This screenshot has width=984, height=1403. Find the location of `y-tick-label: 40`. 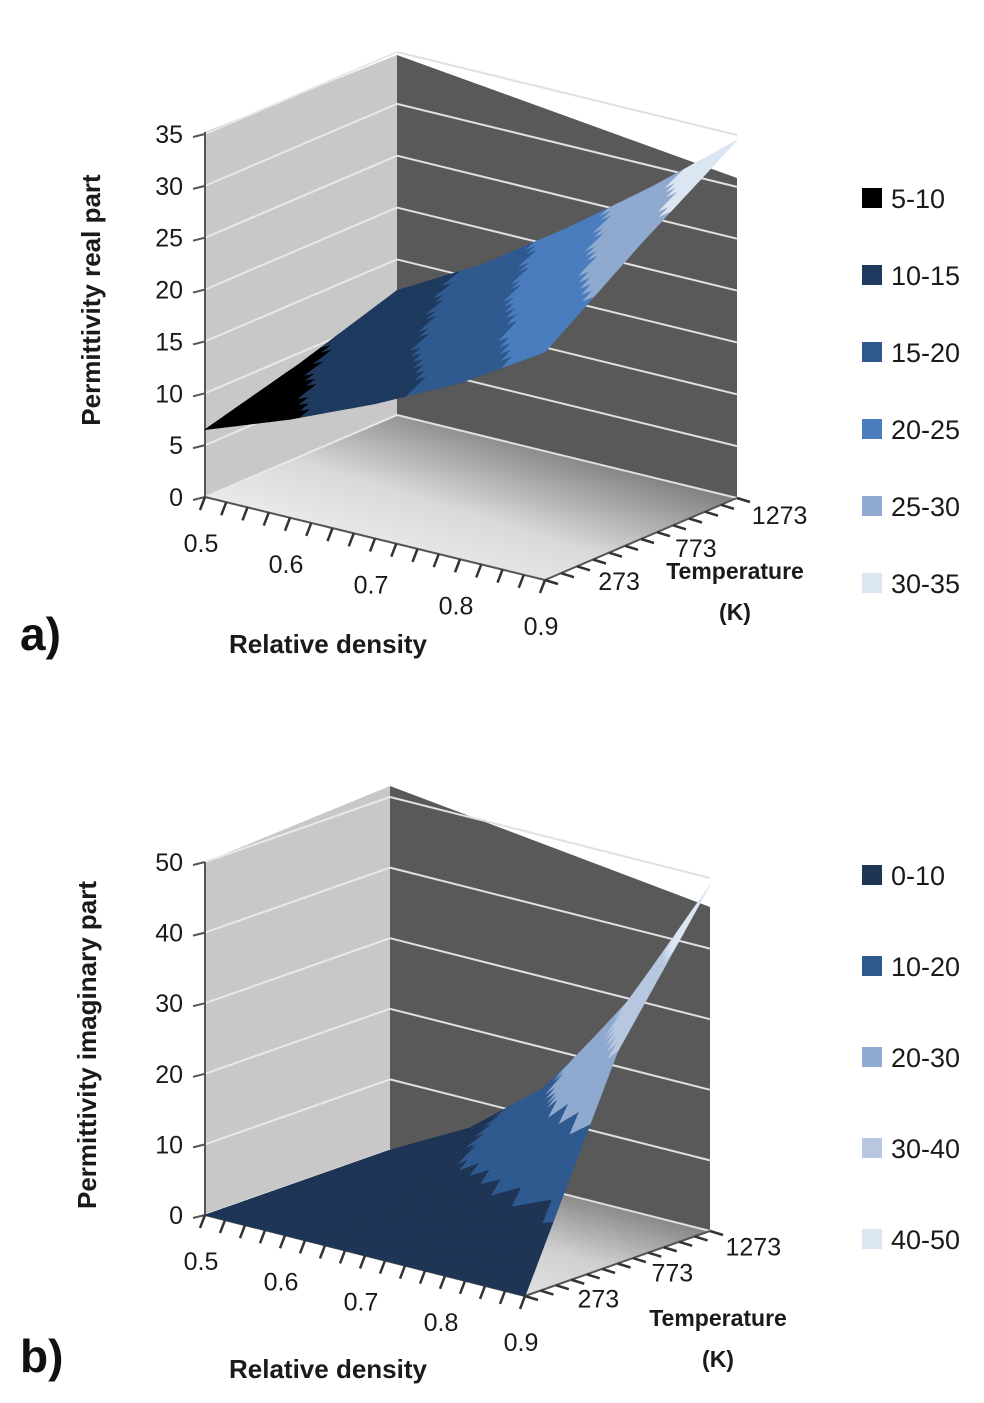

y-tick-label: 40 is located at coordinates (169, 934).